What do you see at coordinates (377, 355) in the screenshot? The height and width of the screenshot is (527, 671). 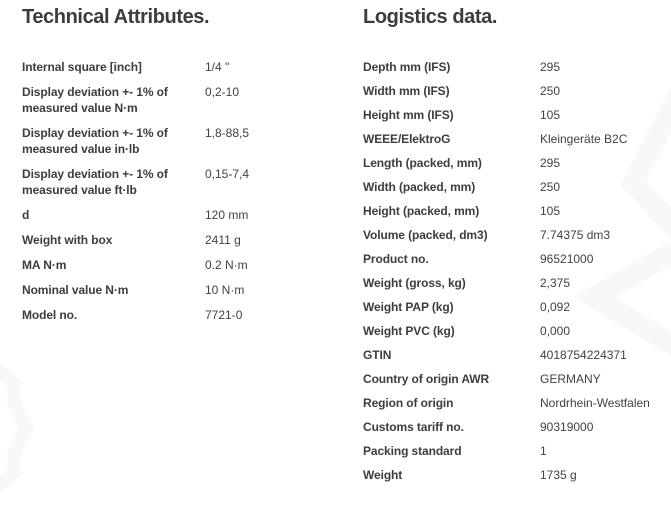 I see `spec-label: GTIN` at bounding box center [377, 355].